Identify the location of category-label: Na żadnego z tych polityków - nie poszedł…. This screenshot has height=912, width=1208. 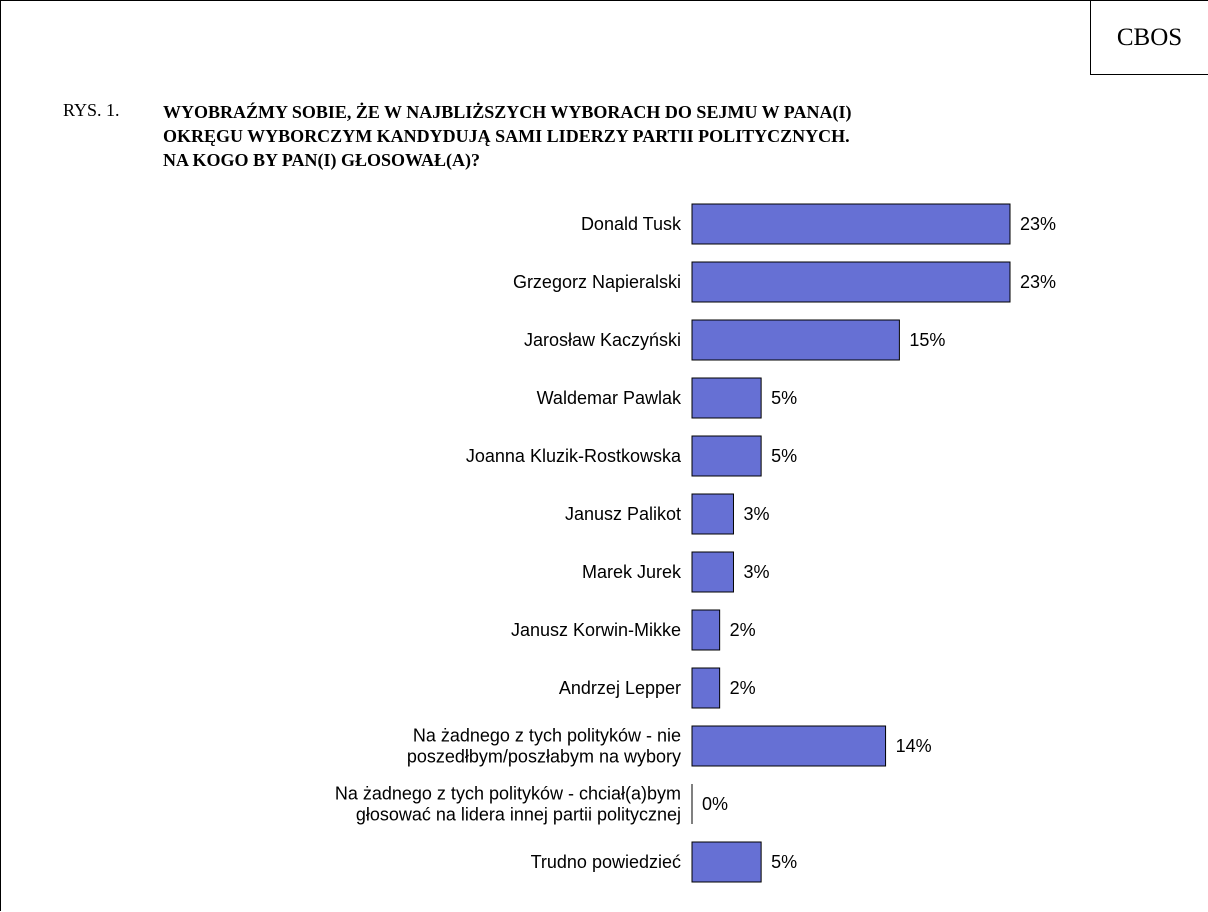
(544, 746).